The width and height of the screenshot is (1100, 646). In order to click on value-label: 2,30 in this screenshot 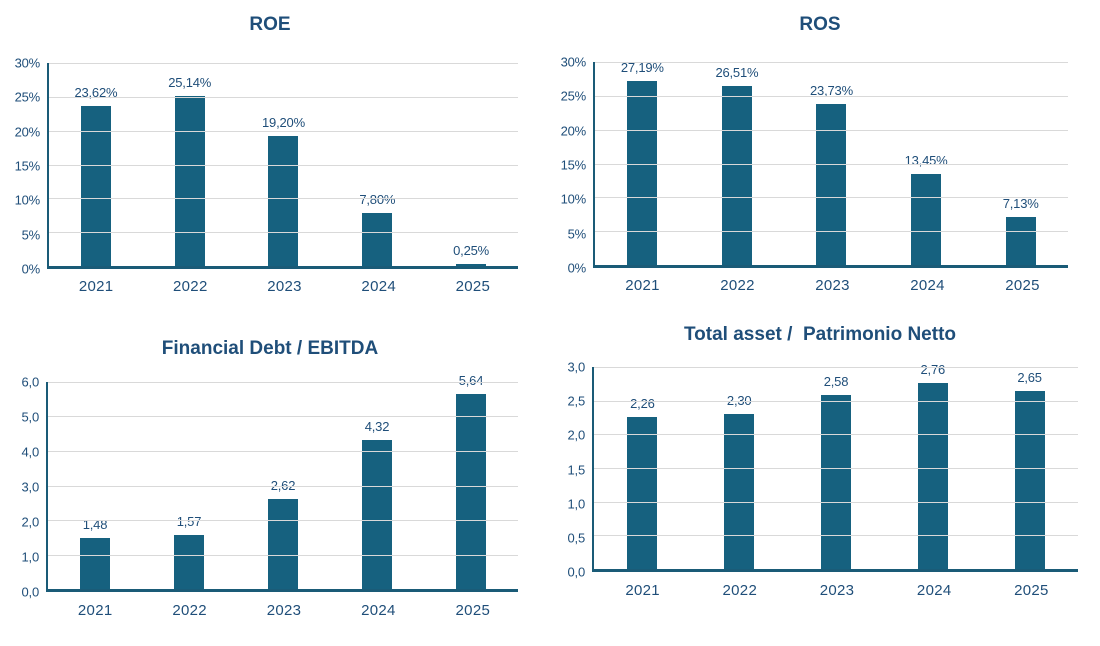, I will do `click(739, 401)`.